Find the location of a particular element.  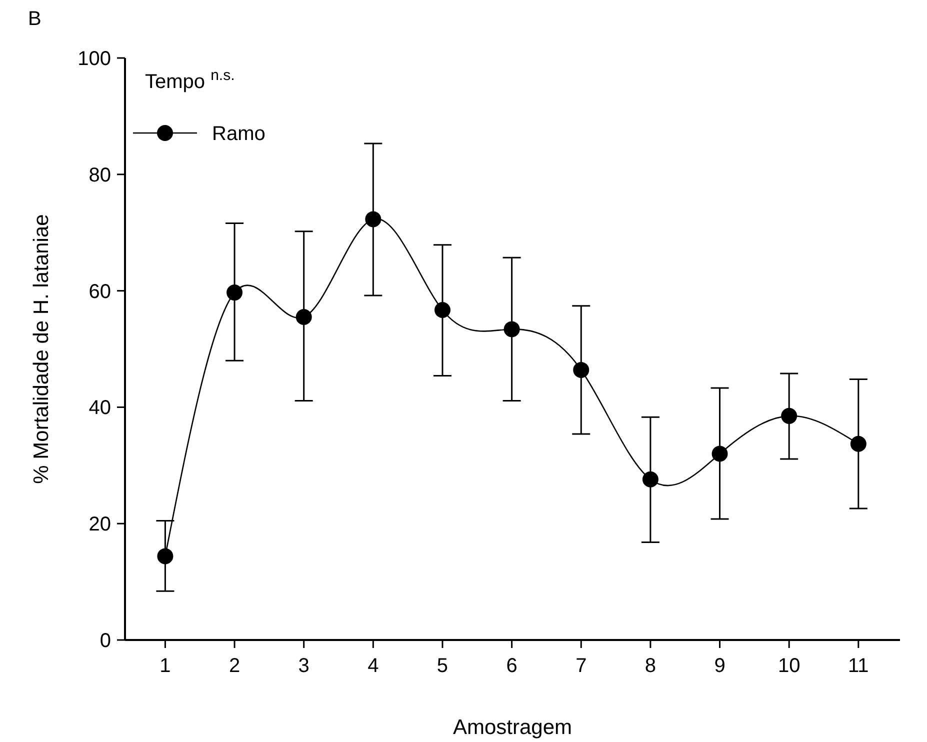

x-tick-label: 7 is located at coordinates (581, 666).